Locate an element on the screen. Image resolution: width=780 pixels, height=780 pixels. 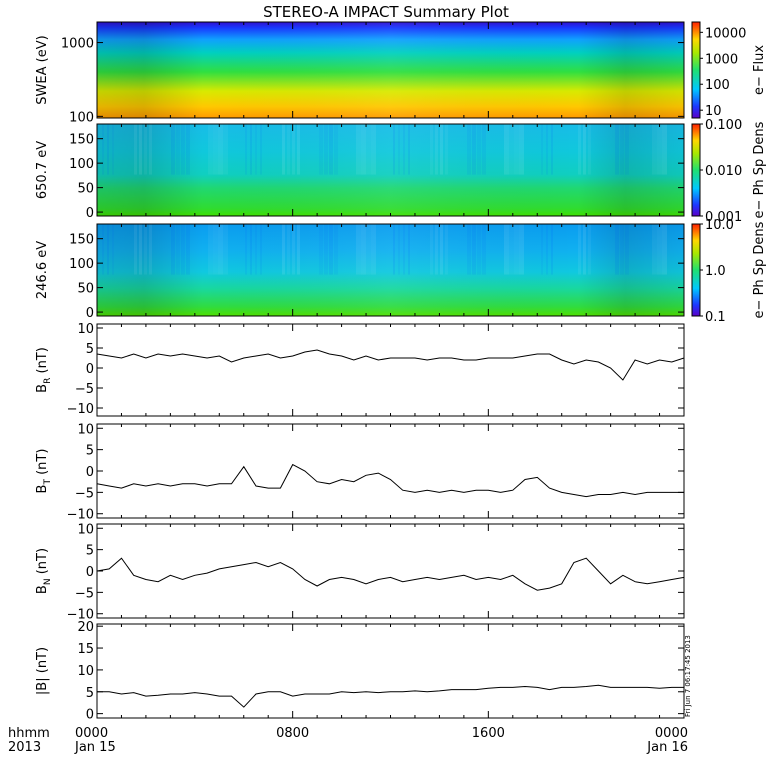
colorbar-tick-label: 10.0 is located at coordinates (719, 225).